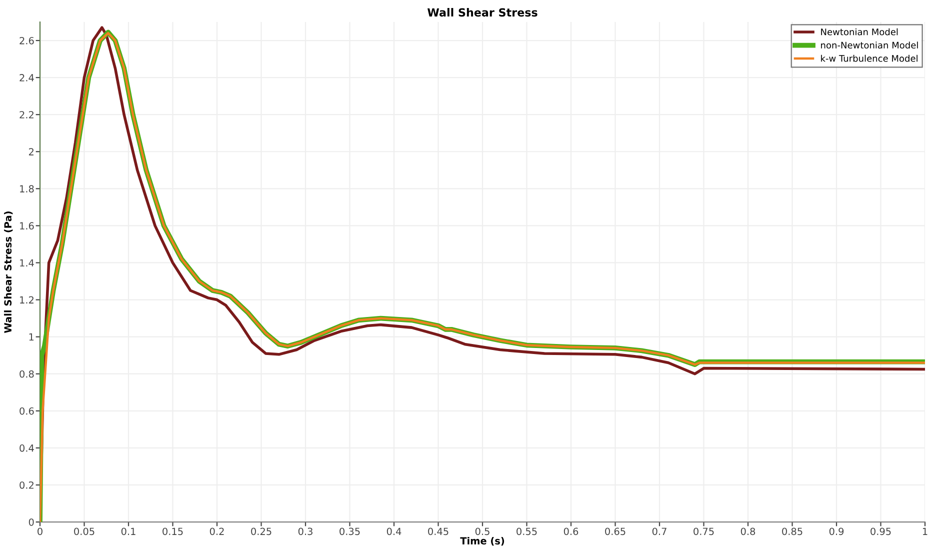 Image resolution: width=931 pixels, height=554 pixels. Describe the element at coordinates (31, 337) in the screenshot. I see `y-tick-label: 1` at that location.